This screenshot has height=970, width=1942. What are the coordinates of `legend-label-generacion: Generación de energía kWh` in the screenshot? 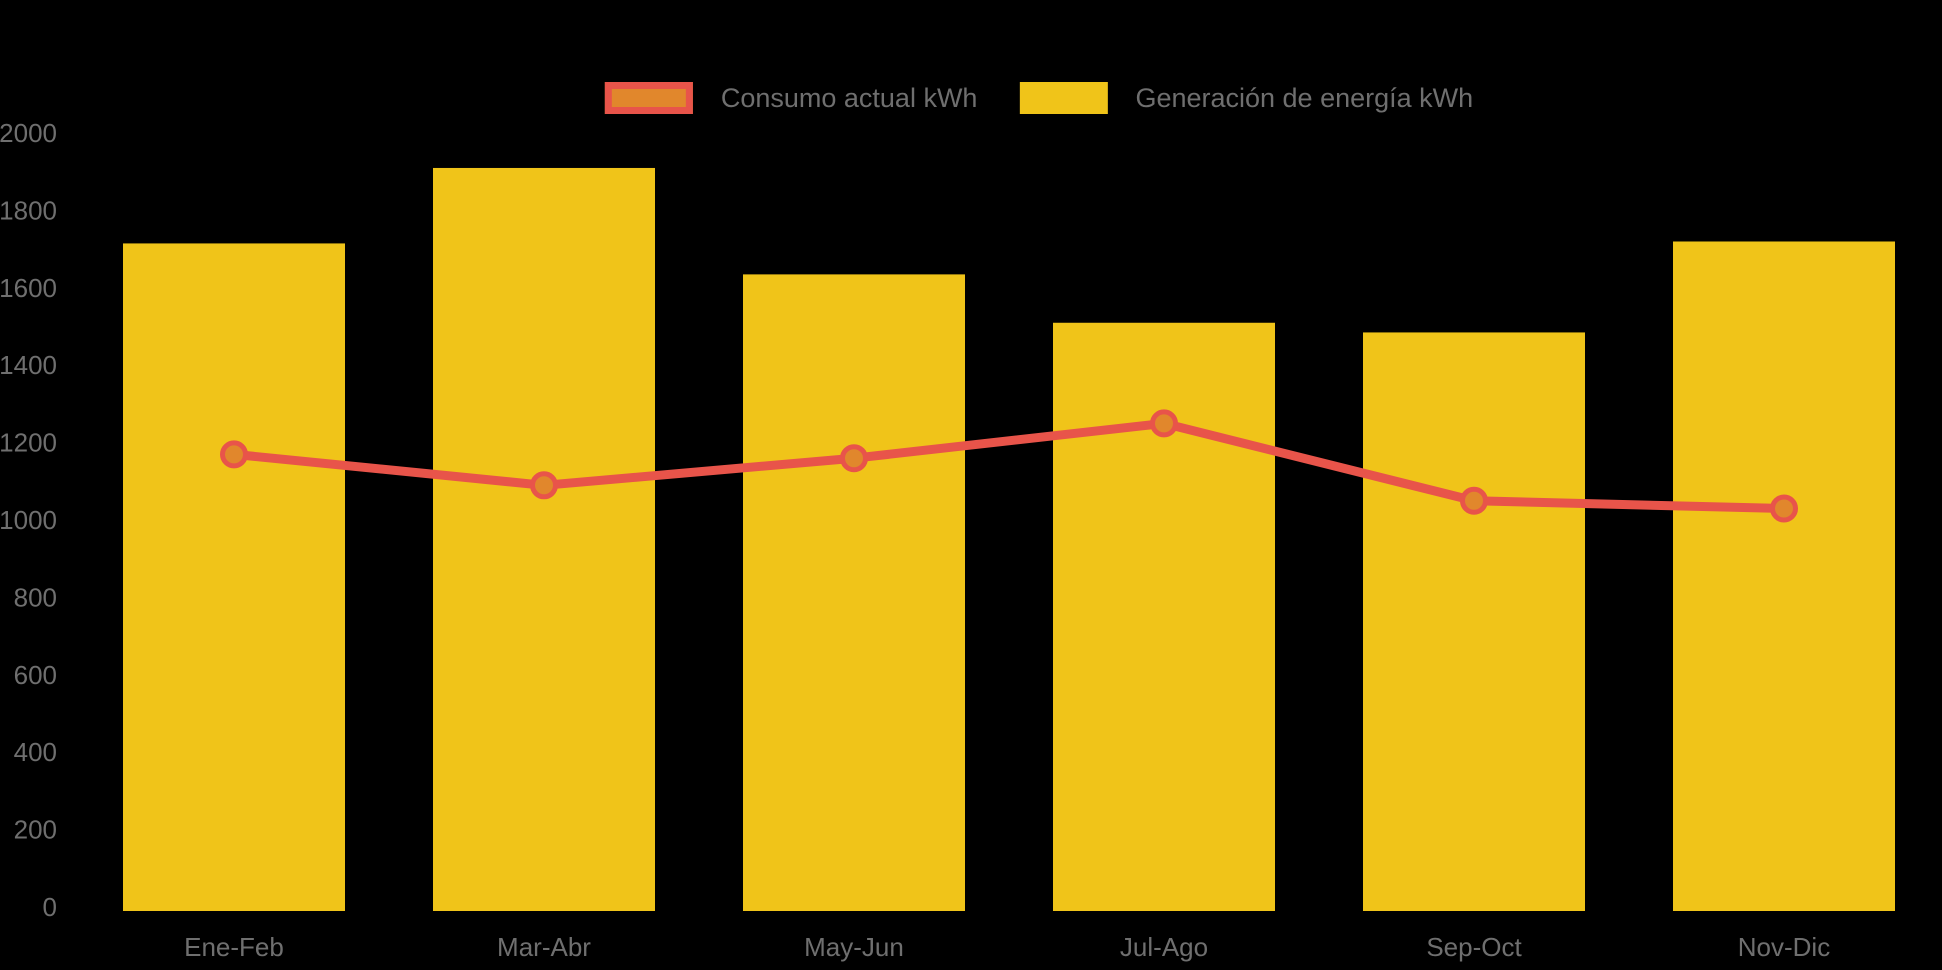 It's located at (1304, 98).